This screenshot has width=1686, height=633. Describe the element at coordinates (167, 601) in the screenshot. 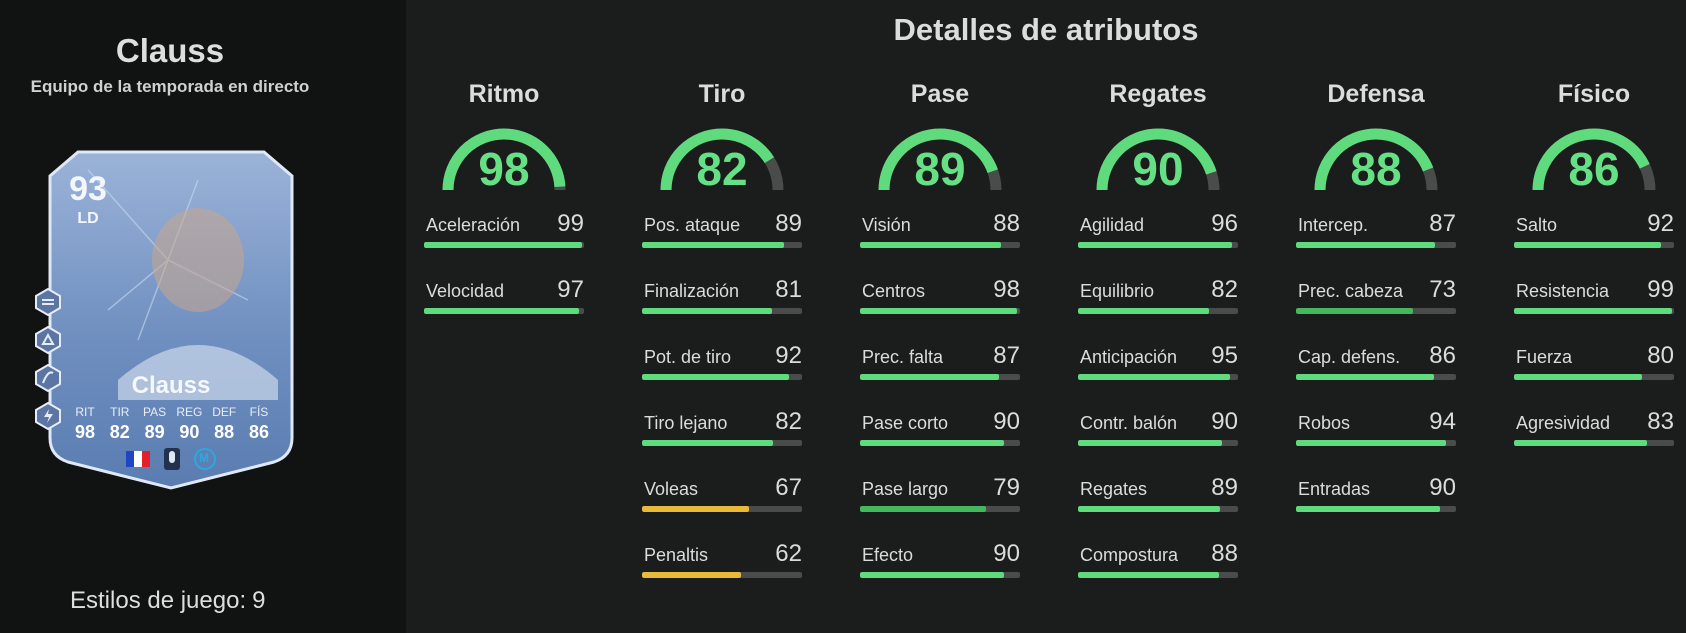

I see `playstyles-count: Estilos de juego: 9` at that location.